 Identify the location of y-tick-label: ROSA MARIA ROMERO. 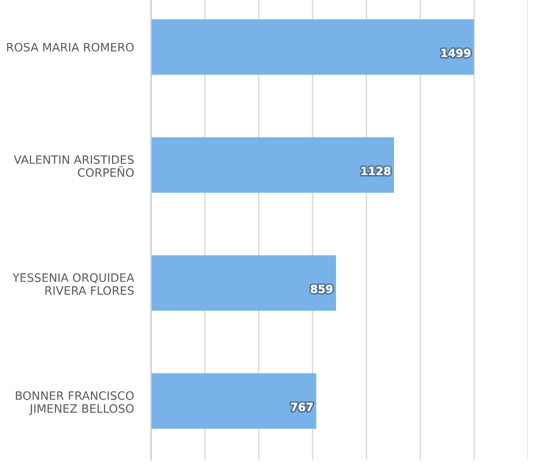
(70, 47).